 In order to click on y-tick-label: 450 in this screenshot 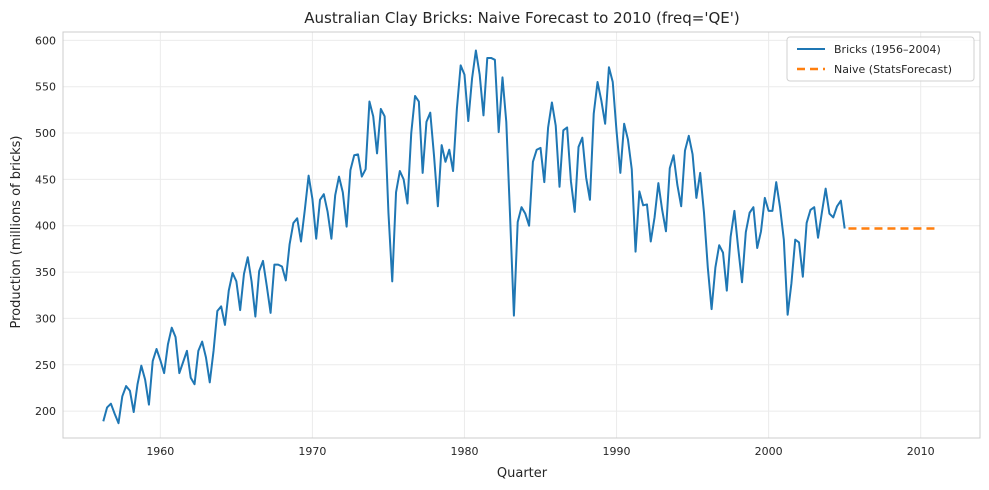, I will do `click(45, 179)`.